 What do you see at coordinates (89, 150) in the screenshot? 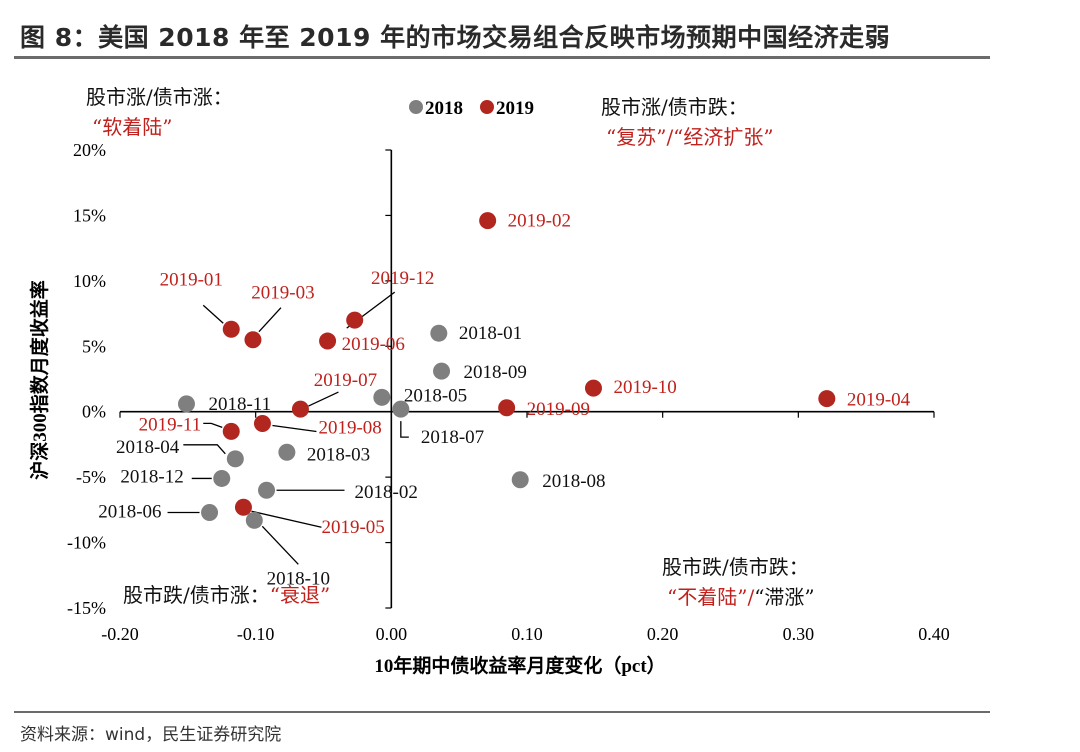
I see `y-tick-label: 20%` at bounding box center [89, 150].